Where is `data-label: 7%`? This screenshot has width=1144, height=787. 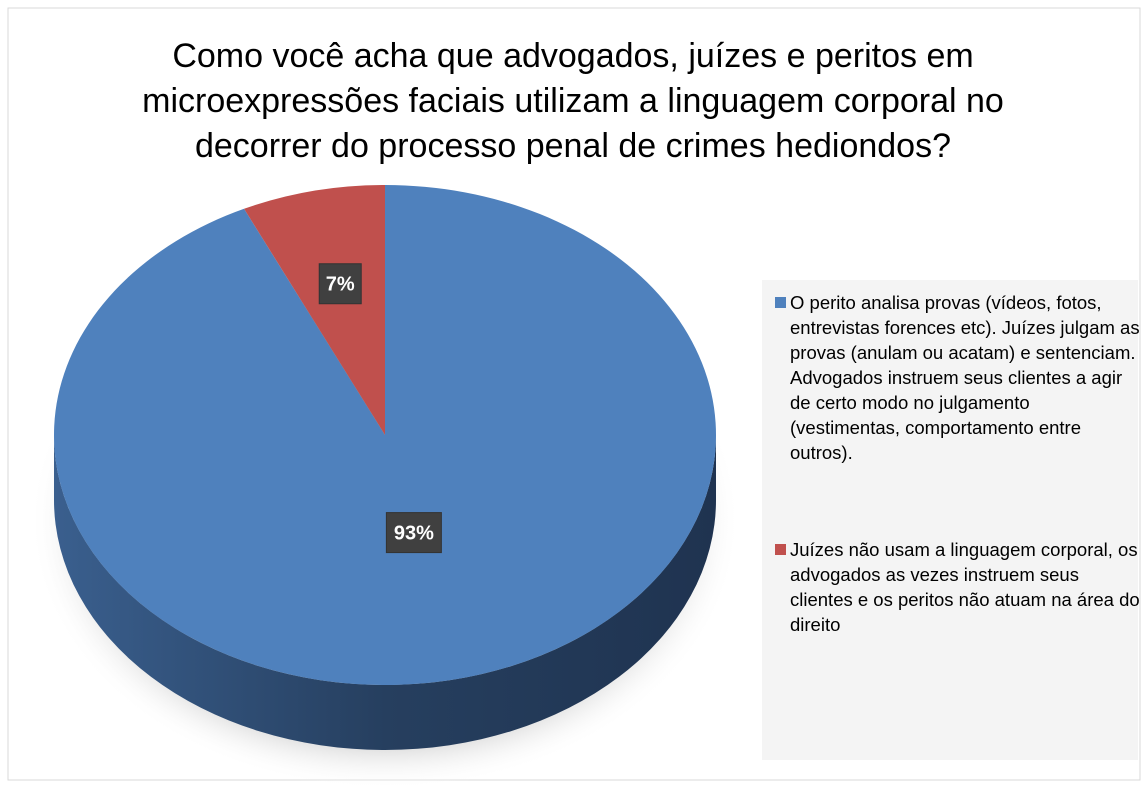 data-label: 7% is located at coordinates (340, 285).